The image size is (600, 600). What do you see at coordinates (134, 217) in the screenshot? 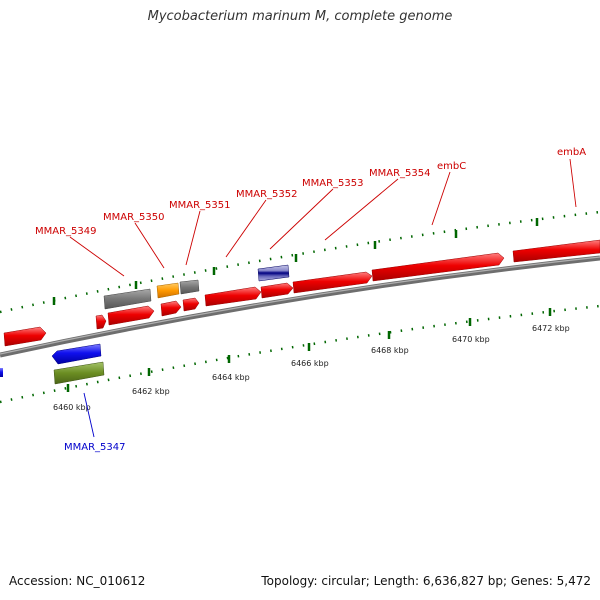
I see `gene-label-mmar-5350: MMAR_5350` at bounding box center [134, 217].